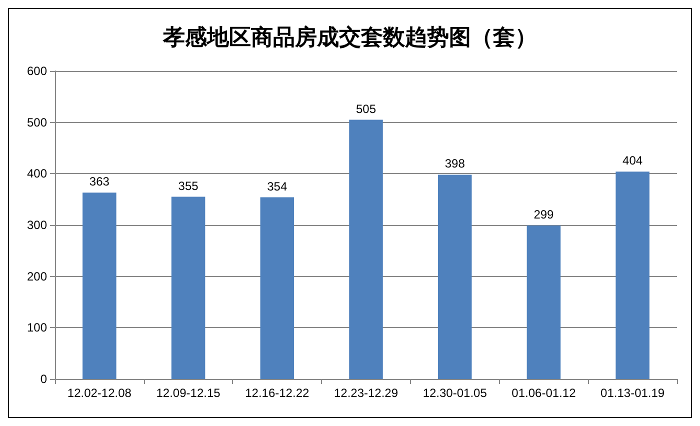 Image resolution: width=700 pixels, height=426 pixels. I want to click on x-tick-label: 12.16-12.22, so click(277, 393).